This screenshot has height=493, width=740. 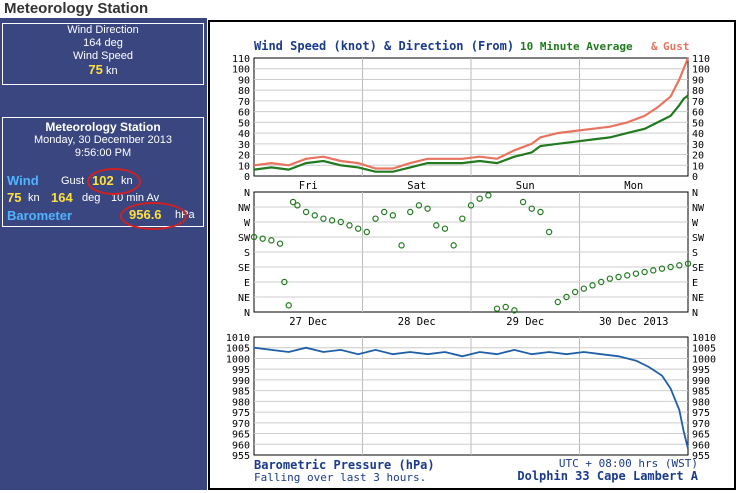 I want to click on y-tick-label-right: 960, so click(x=701, y=445).